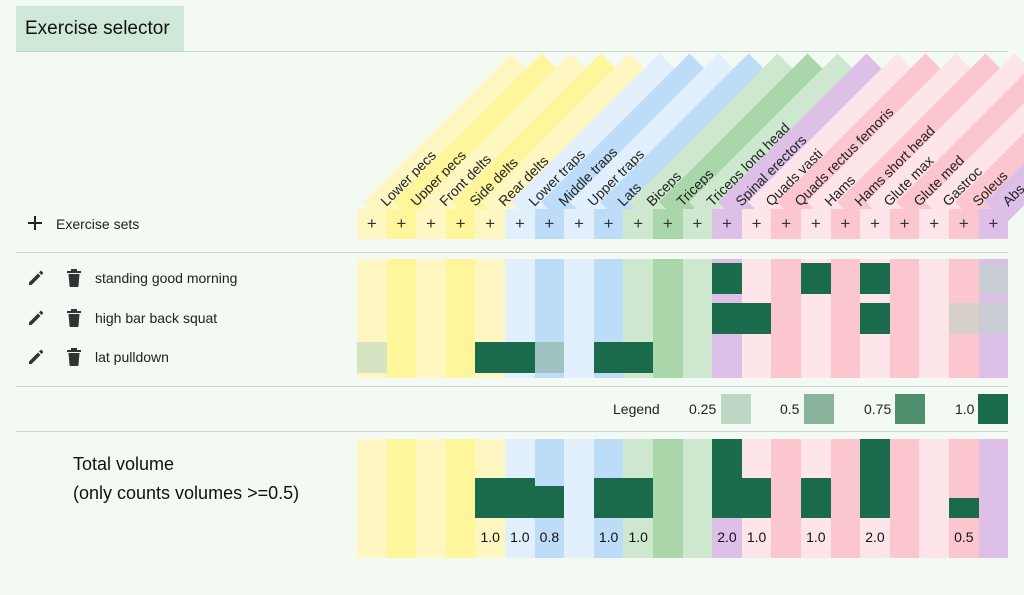 The image size is (1024, 595). I want to click on total-column-bg-side-delts, so click(460, 498).